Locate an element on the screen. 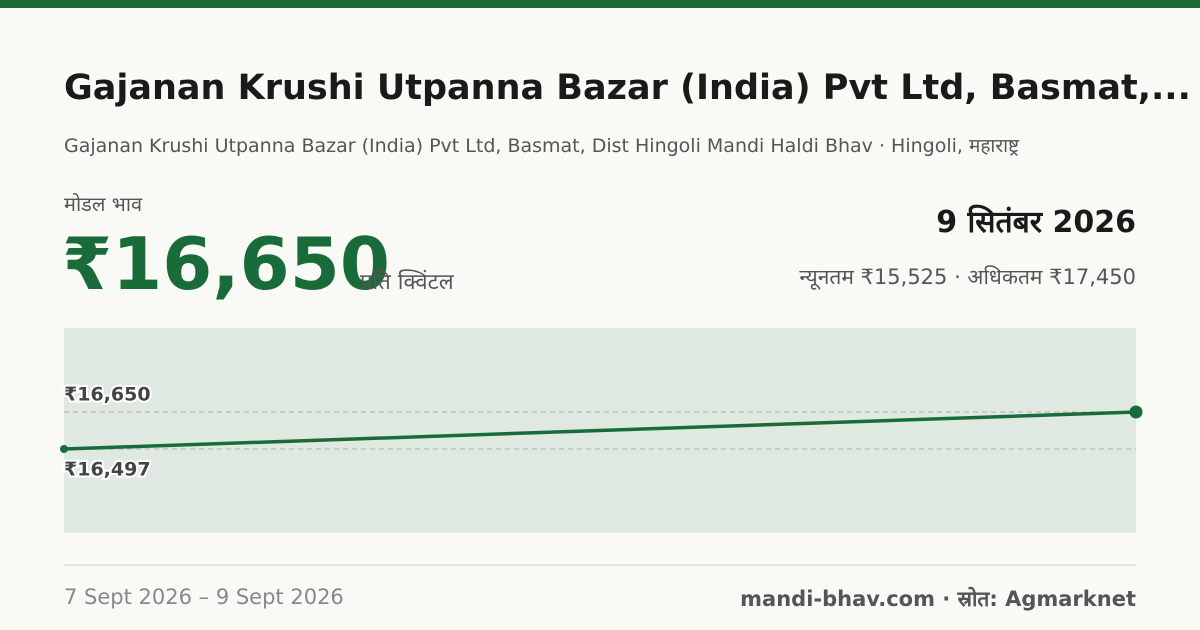 The image size is (1200, 630). footer-dates: 7 Sept 2026 – 9 Sept 2026 is located at coordinates (204, 597).